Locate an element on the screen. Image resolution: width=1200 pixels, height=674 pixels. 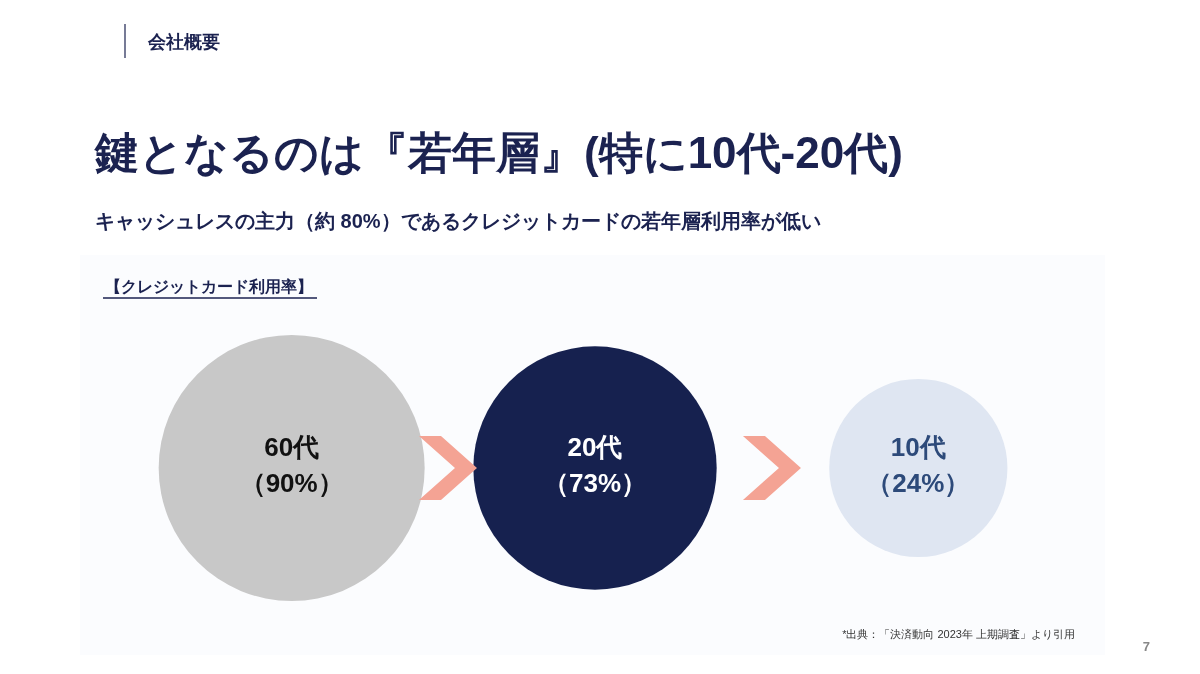
value-label: （90%） is located at coordinates (291, 483).